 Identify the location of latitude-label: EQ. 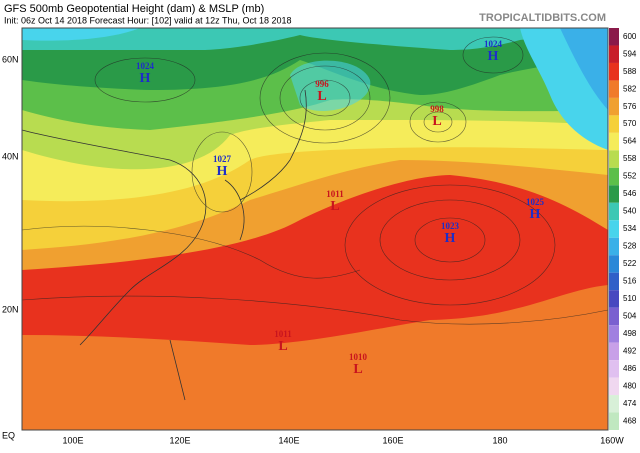
(8, 435).